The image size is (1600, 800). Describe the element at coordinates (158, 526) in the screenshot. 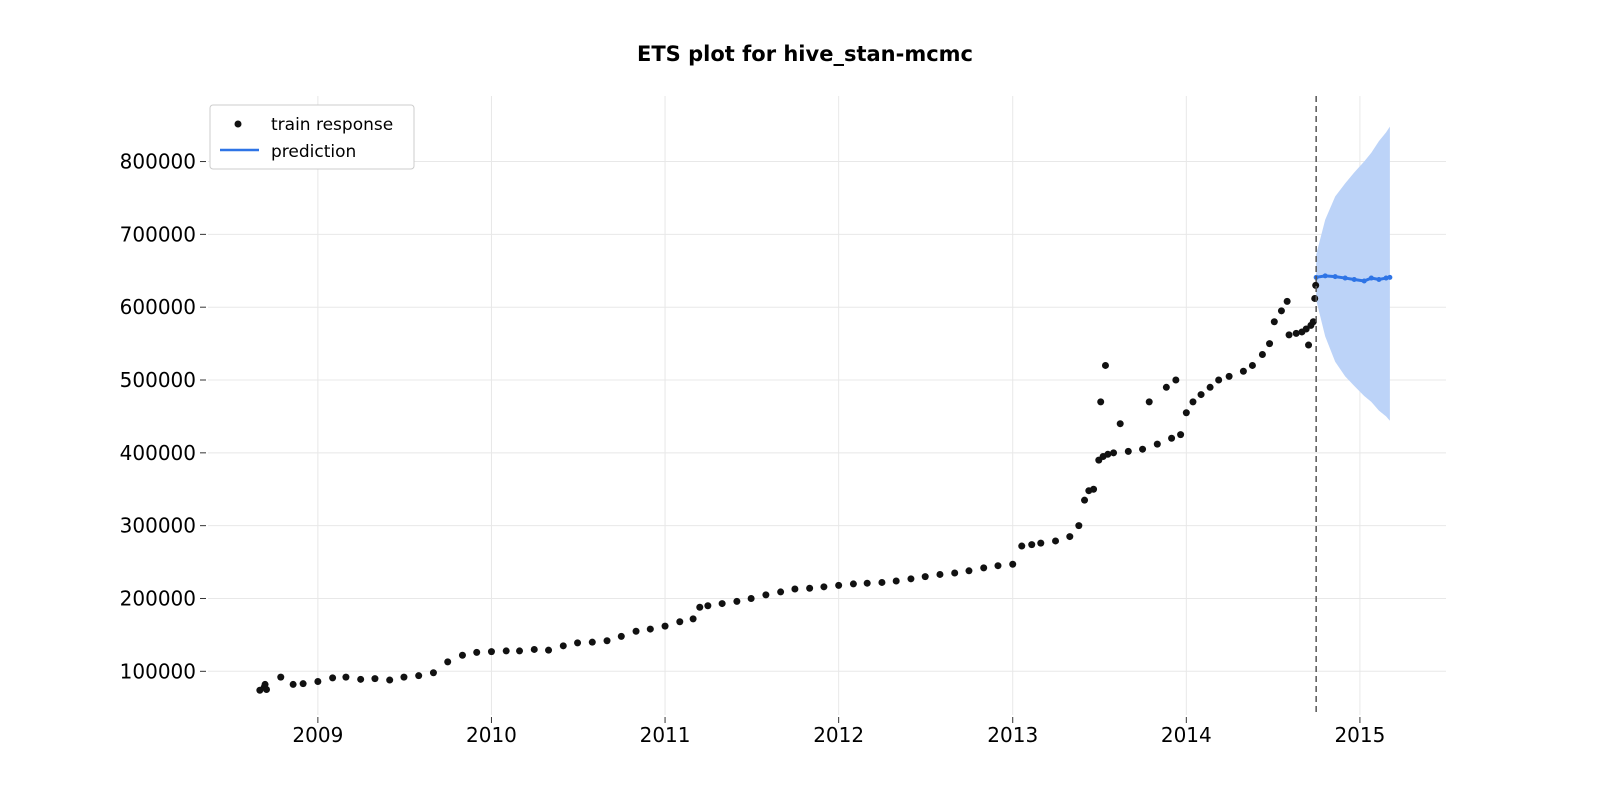

I see `y-tick-label: 300000` at that location.